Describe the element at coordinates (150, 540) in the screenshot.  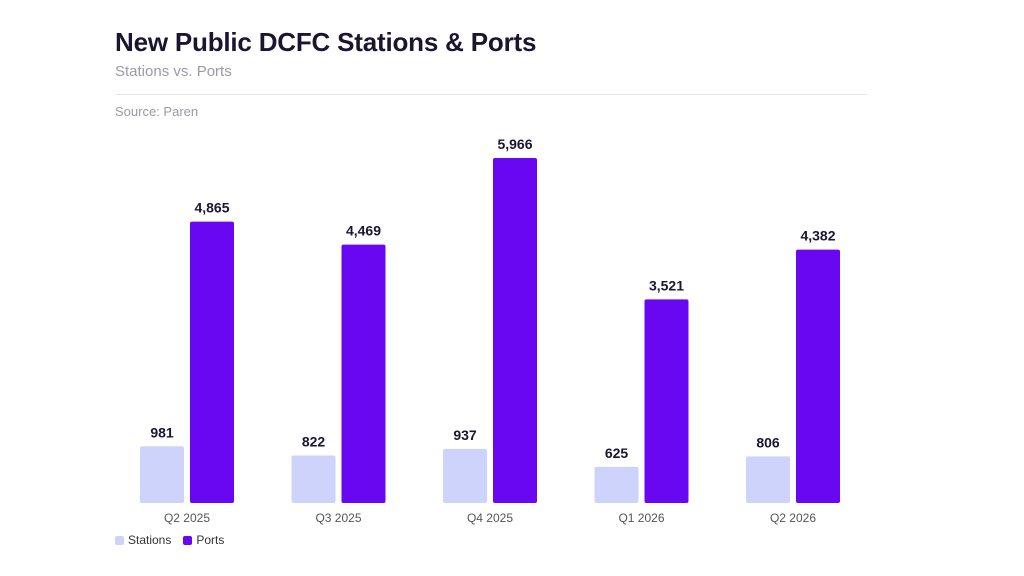
I see `legend-label-stations: Stations` at that location.